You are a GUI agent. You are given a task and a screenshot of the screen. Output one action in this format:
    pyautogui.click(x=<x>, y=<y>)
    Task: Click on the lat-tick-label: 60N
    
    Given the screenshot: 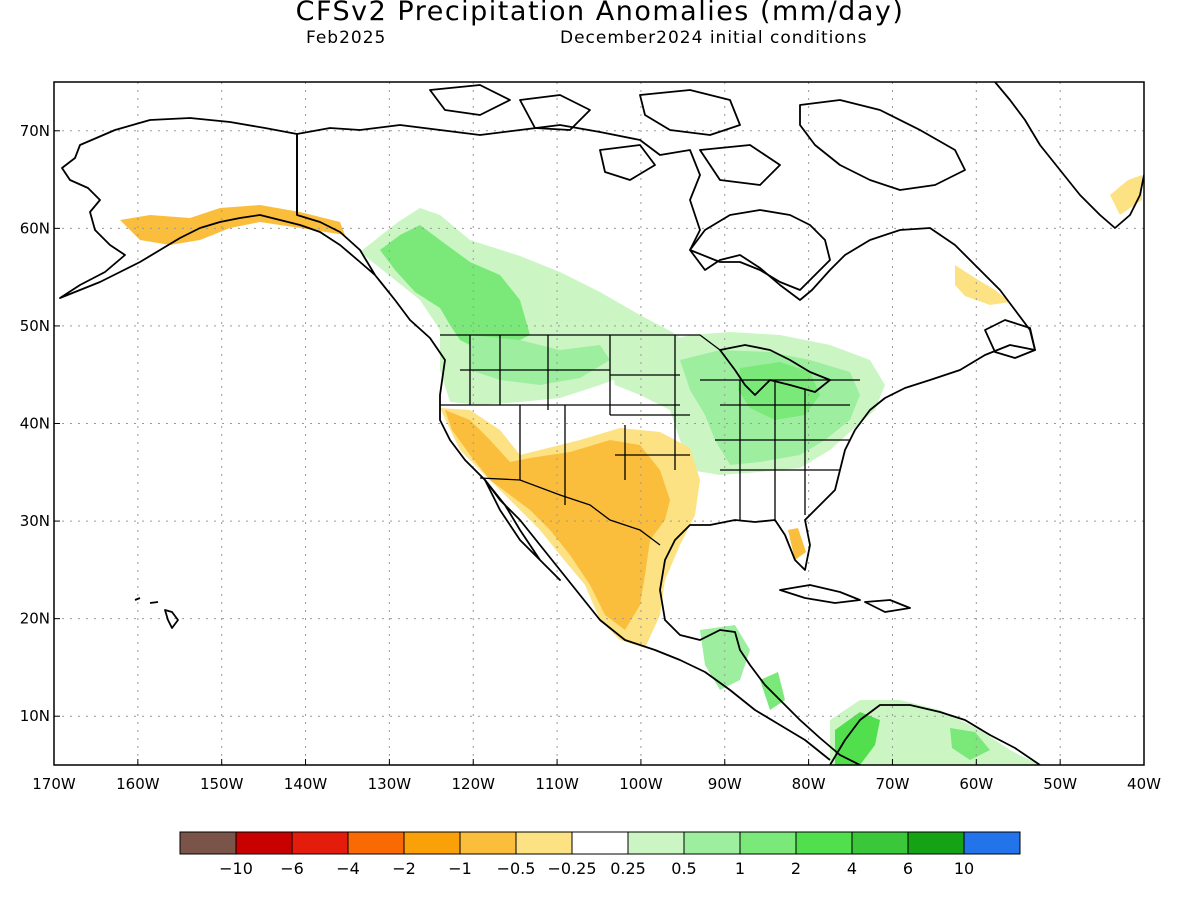 What is the action you would take?
    pyautogui.click(x=35, y=228)
    